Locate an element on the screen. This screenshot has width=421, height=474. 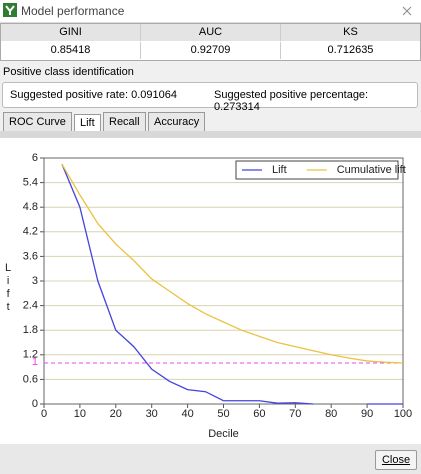
tab-panel-edge is located at coordinates (210, 134).